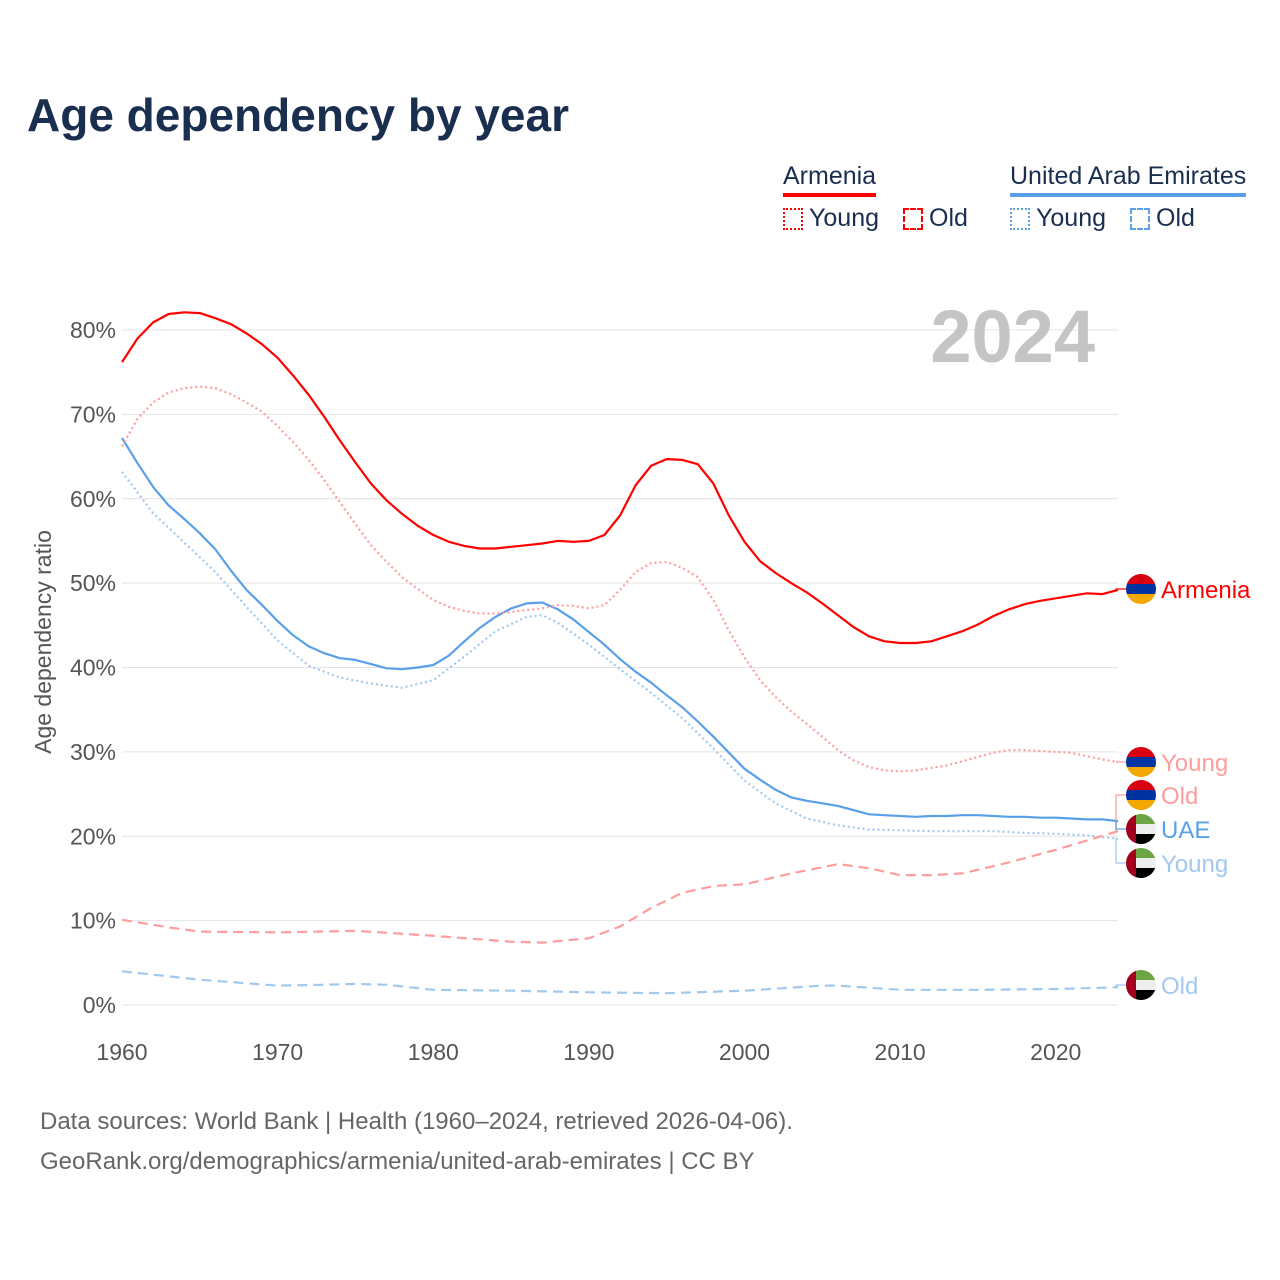 The height and width of the screenshot is (1280, 1280). What do you see at coordinates (620, 982) in the screenshot?
I see `series-line-united-arab-emirates-old` at bounding box center [620, 982].